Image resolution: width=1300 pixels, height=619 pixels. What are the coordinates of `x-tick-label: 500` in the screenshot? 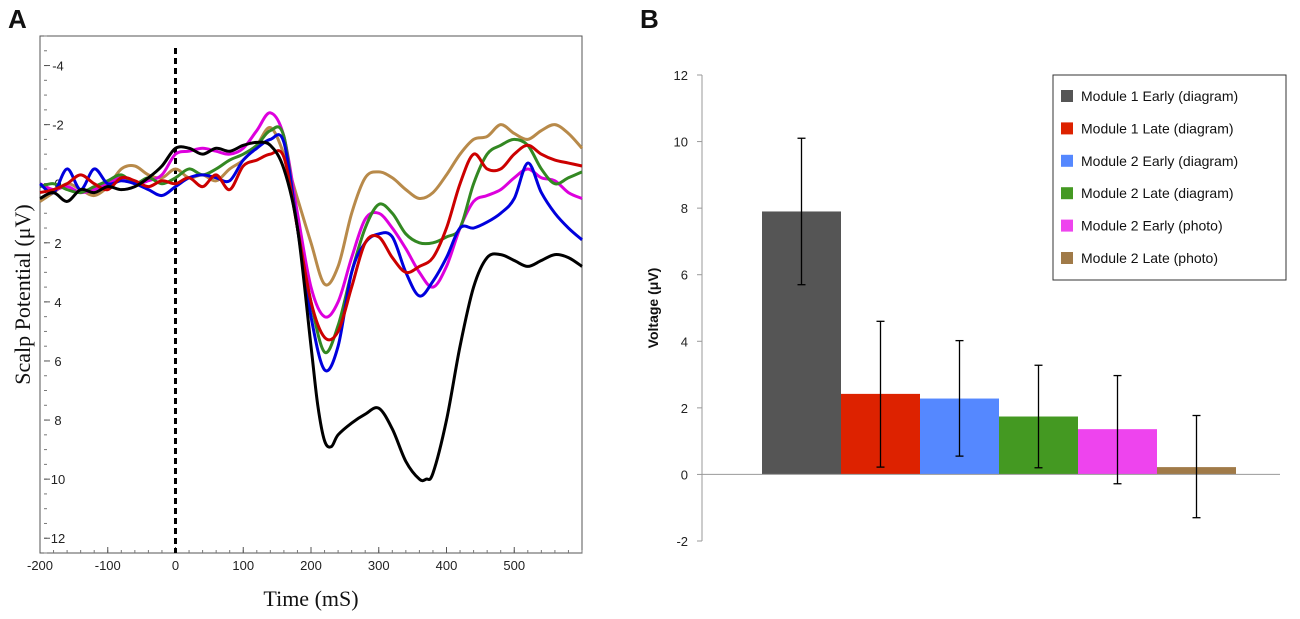 It's located at (514, 565).